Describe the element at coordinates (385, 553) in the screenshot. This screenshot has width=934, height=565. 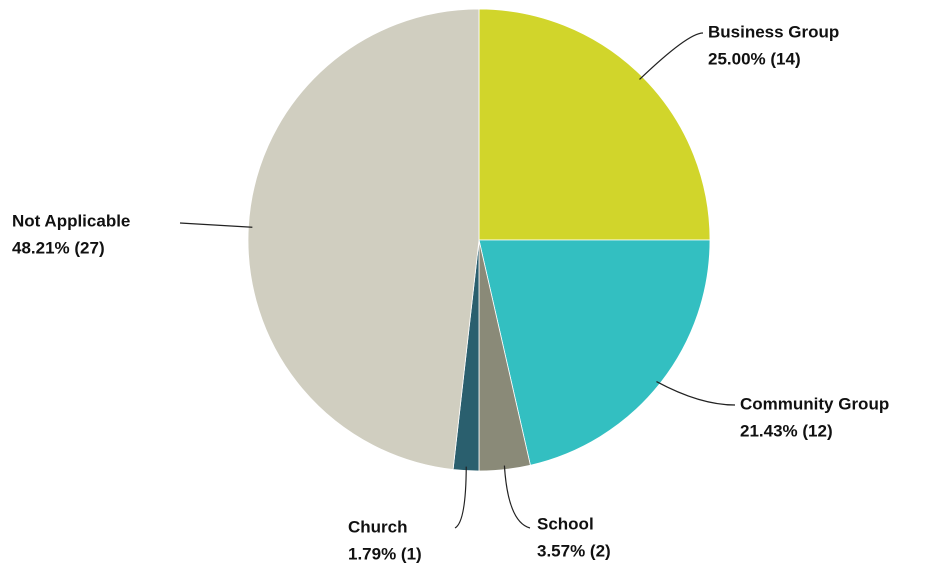
I see `slice-value-label: 1.79% (1)` at that location.